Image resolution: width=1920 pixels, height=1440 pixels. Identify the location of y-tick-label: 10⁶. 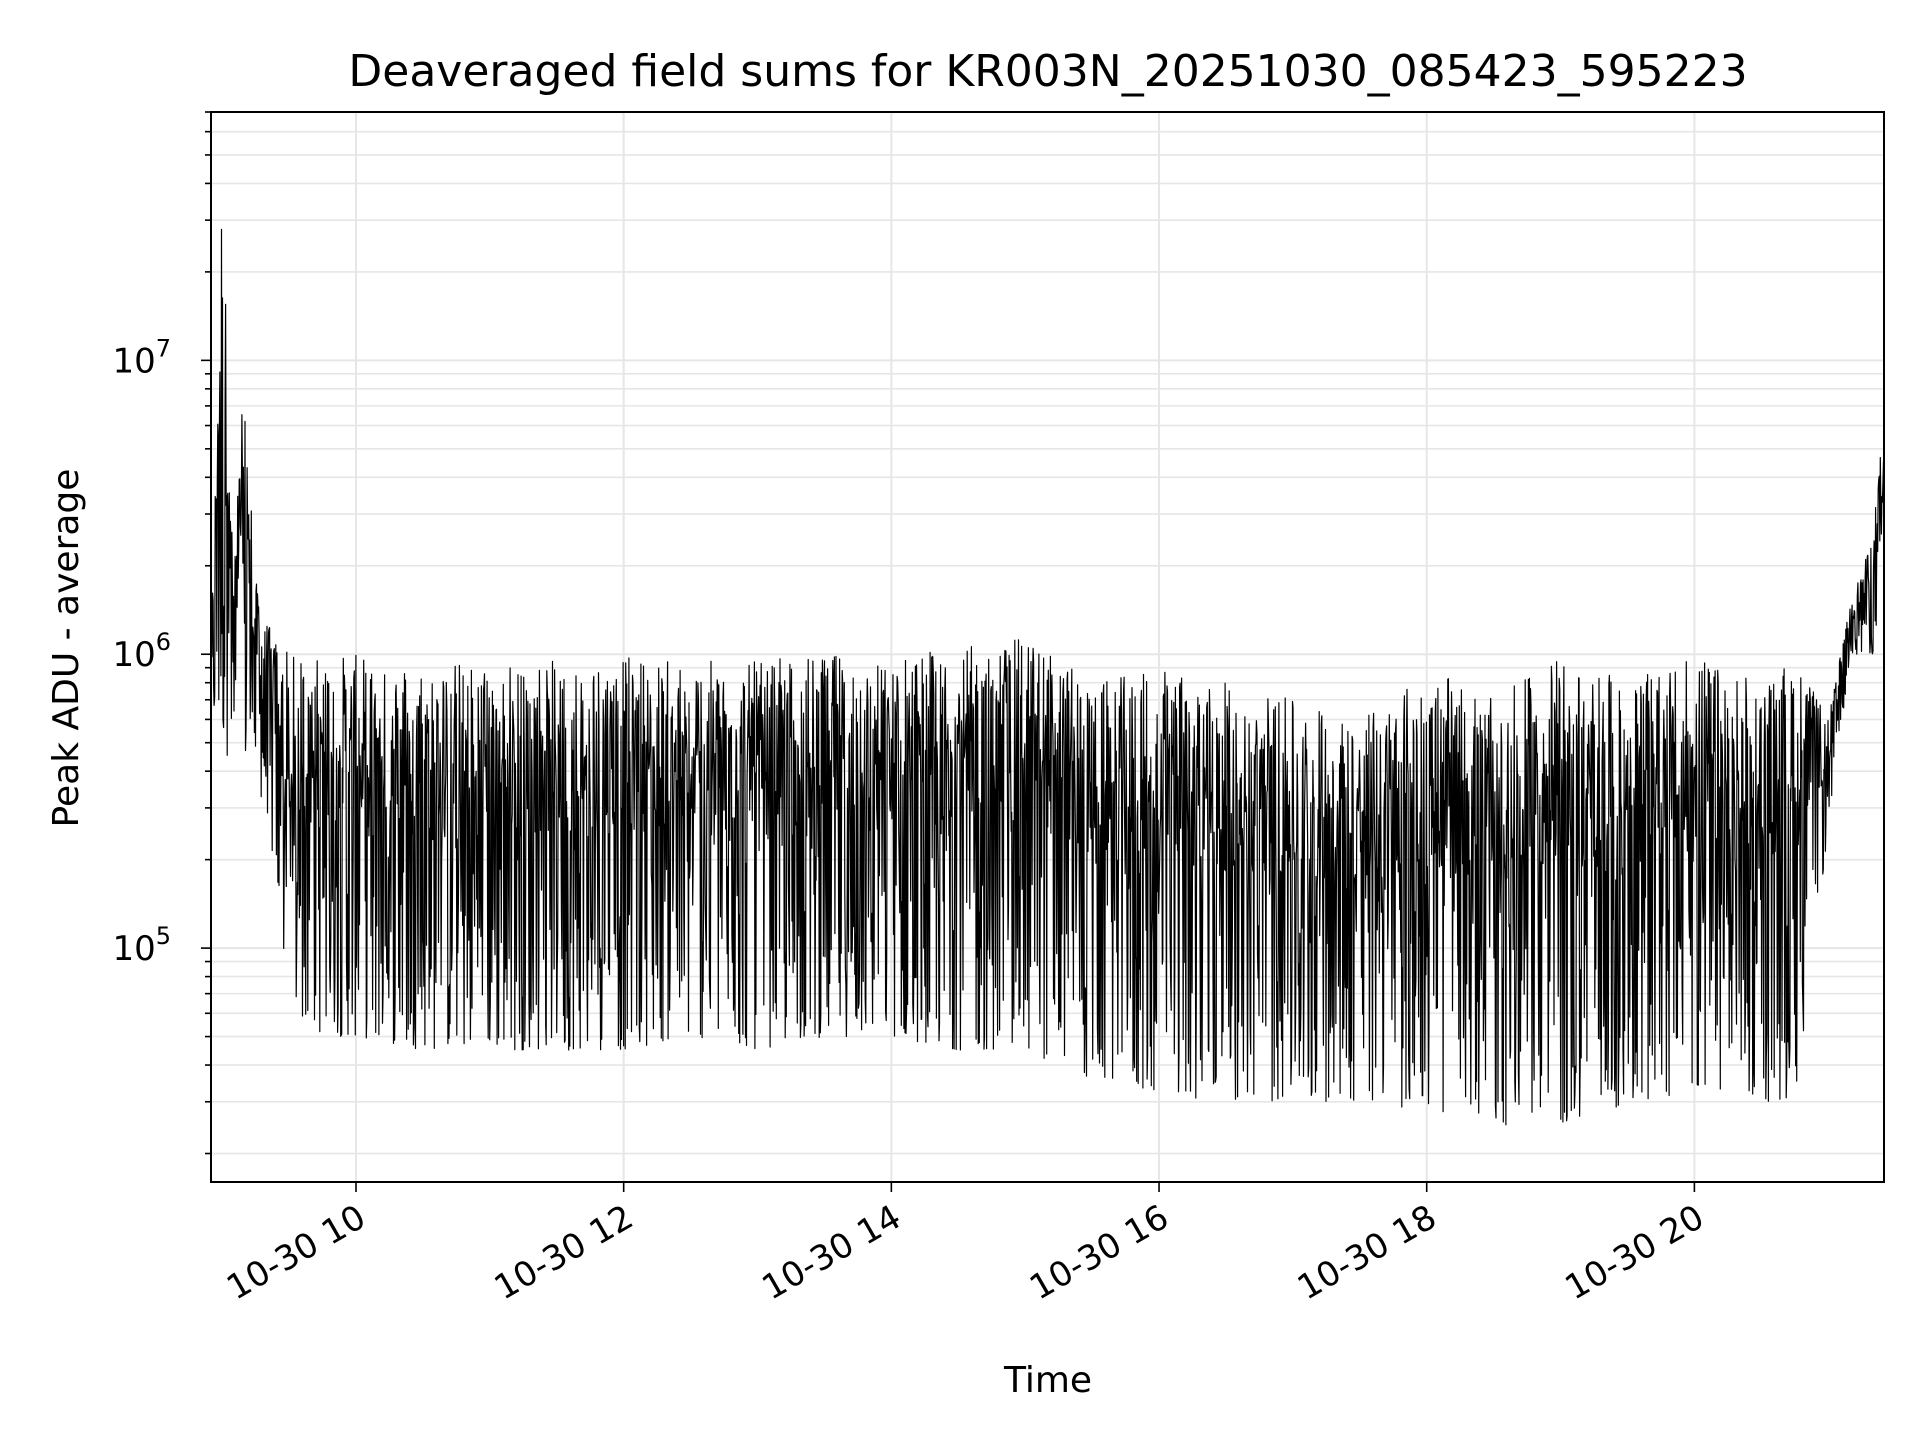
(141, 651).